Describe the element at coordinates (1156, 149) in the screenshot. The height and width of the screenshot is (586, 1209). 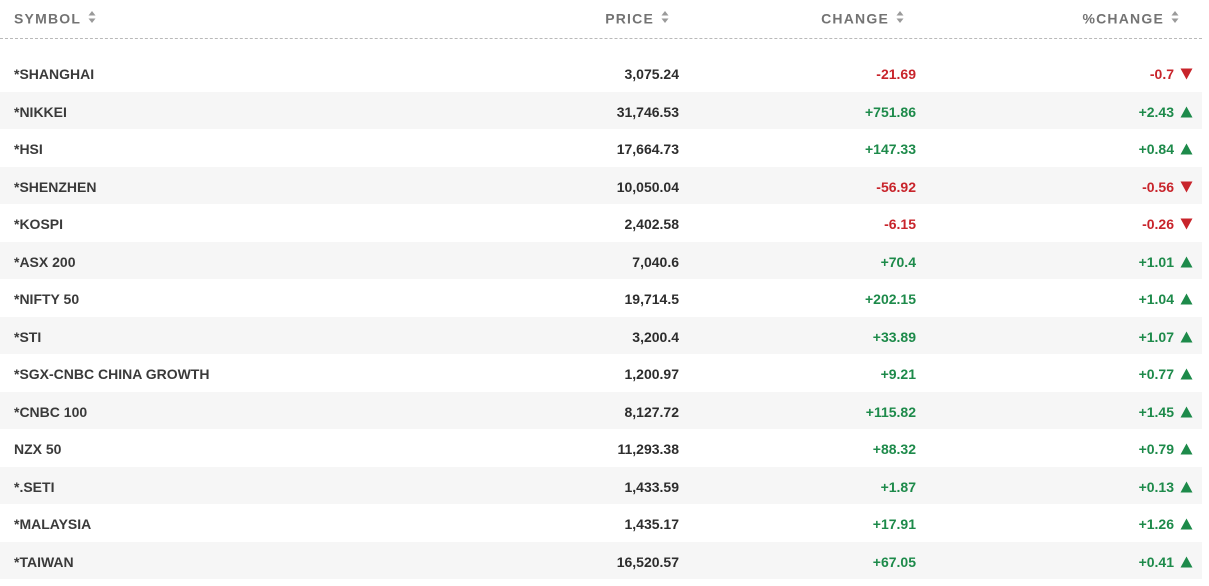
I see `pct-change-value: +0.84` at that location.